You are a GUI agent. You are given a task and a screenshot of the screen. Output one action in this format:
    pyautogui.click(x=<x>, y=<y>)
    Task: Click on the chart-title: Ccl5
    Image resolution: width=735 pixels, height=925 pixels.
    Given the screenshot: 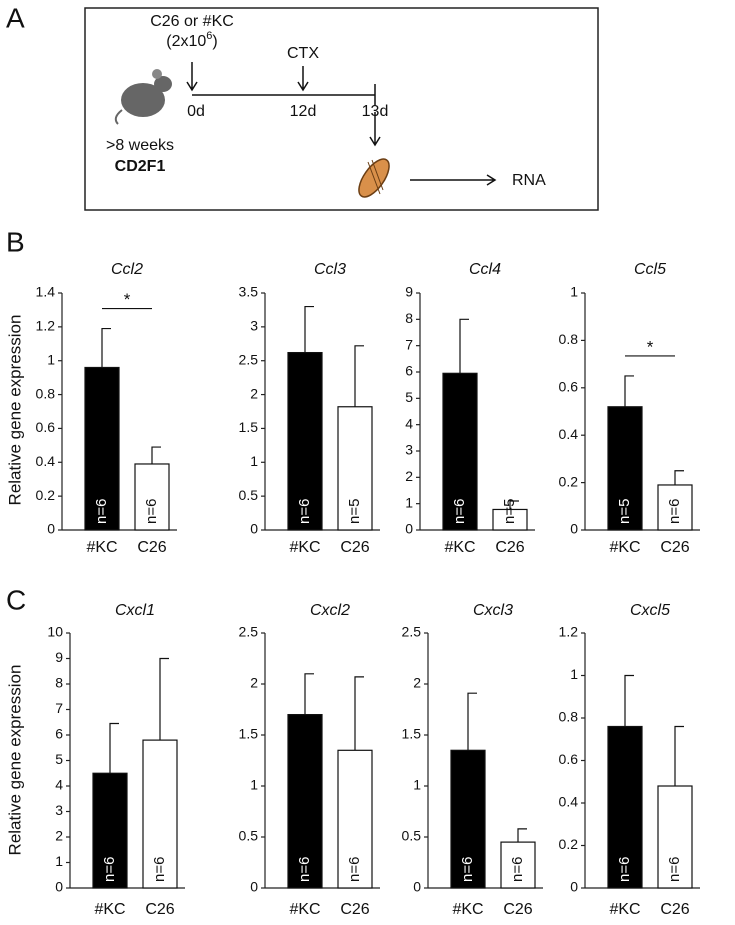 What is the action you would take?
    pyautogui.click(x=650, y=269)
    